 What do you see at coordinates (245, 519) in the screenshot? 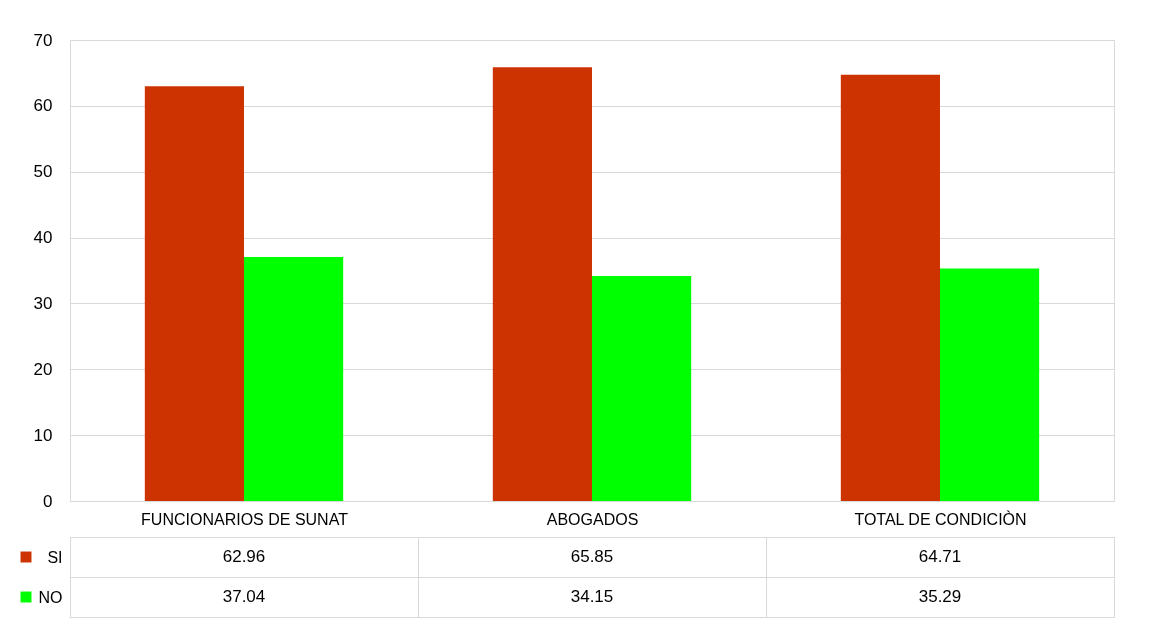
I see `x-tick-label: FUNCIONARIOS DE SUNAT` at bounding box center [245, 519].